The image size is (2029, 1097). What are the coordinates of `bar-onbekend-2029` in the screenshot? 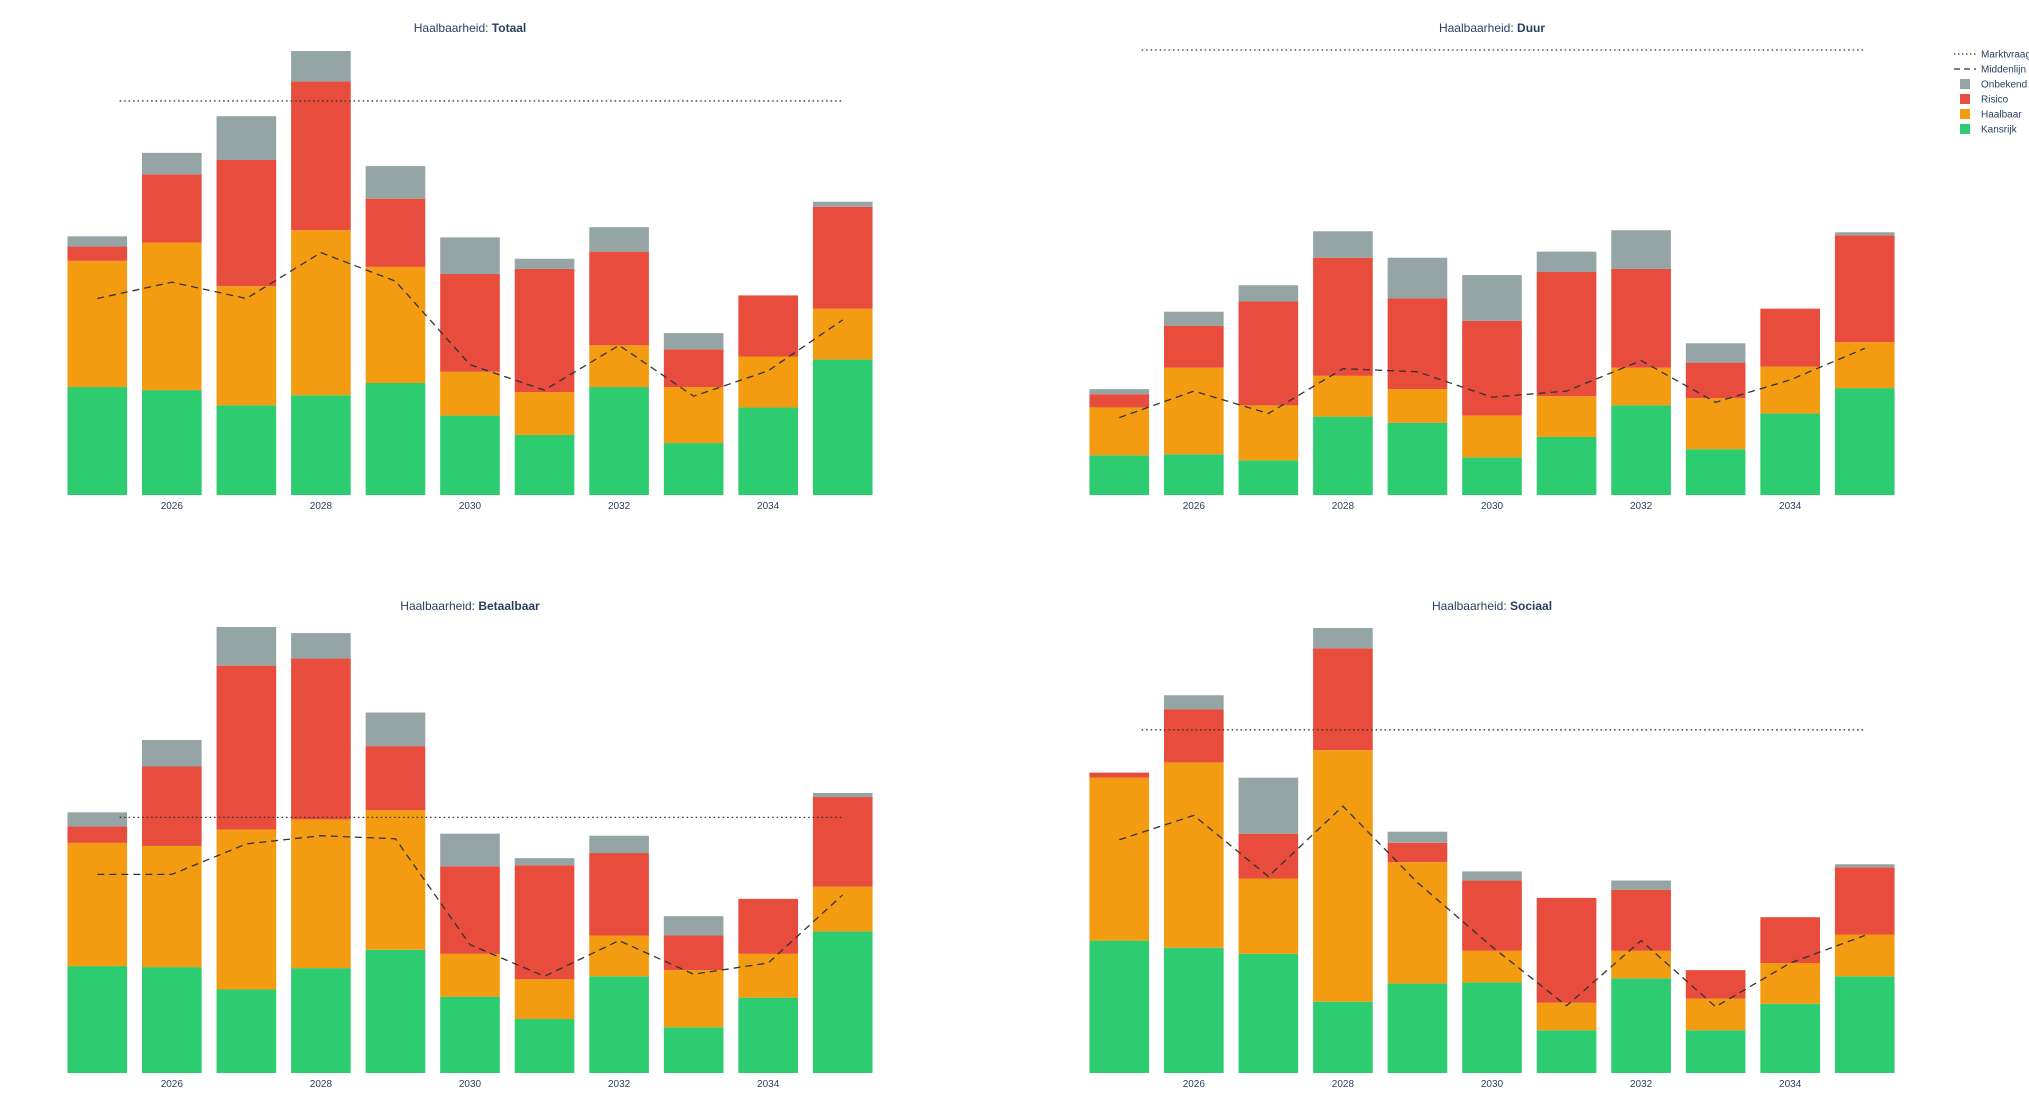 It's located at (395, 729).